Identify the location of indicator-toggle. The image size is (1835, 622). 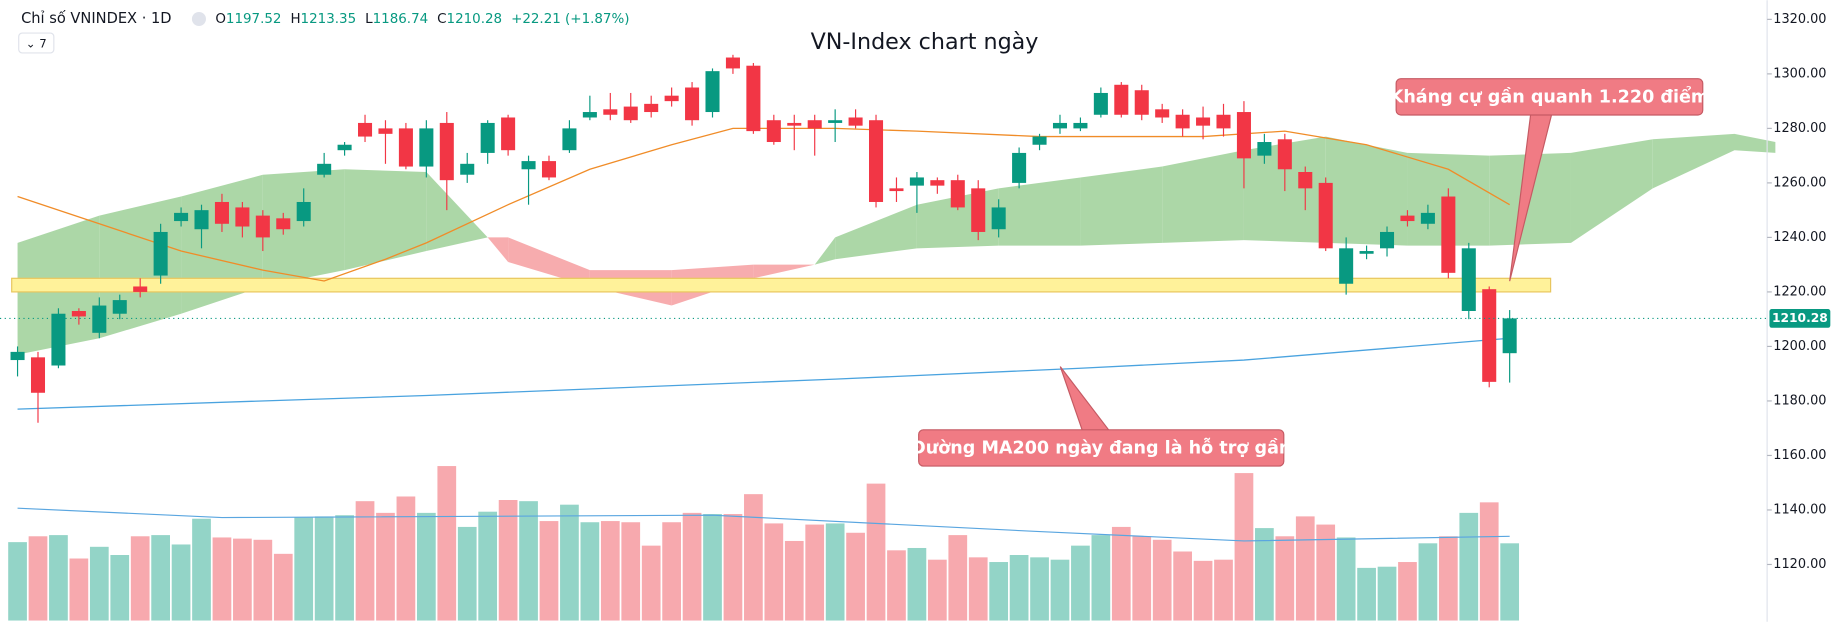
(36, 43).